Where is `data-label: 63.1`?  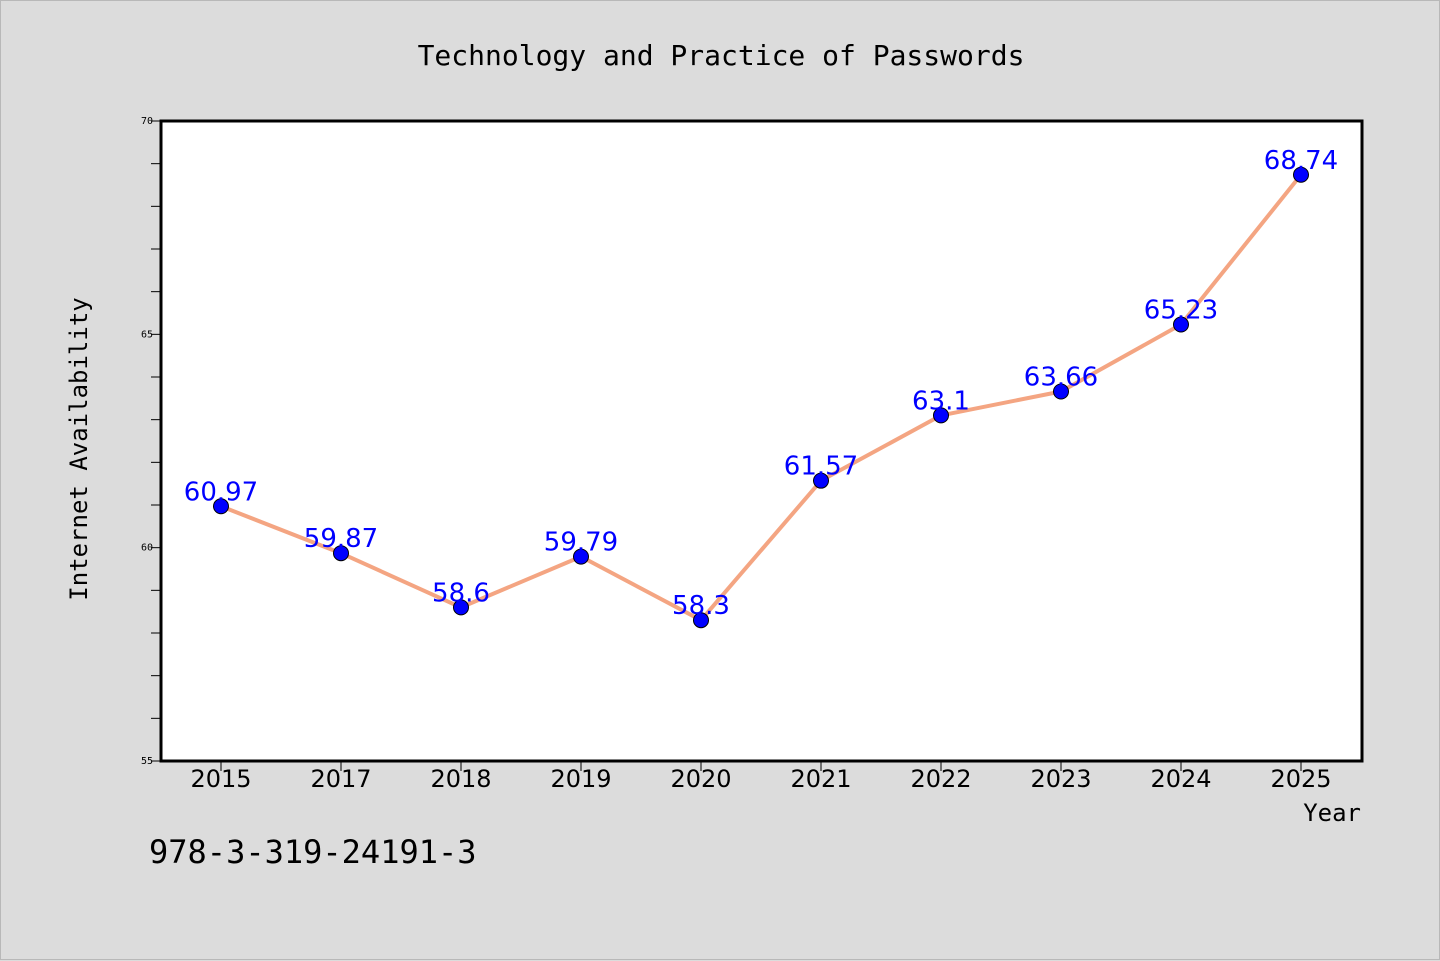 data-label: 63.1 is located at coordinates (941, 401).